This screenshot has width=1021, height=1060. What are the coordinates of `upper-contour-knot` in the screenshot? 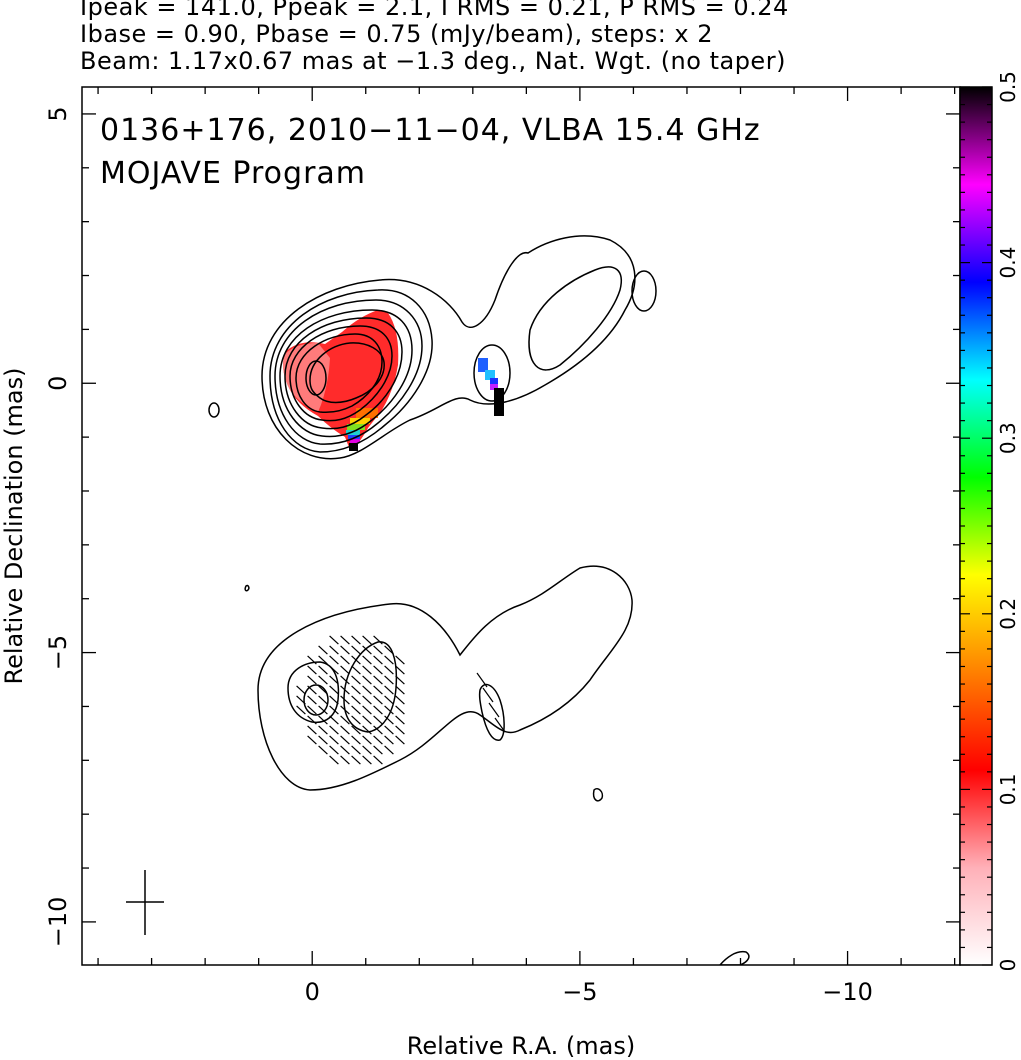 It's located at (492, 373).